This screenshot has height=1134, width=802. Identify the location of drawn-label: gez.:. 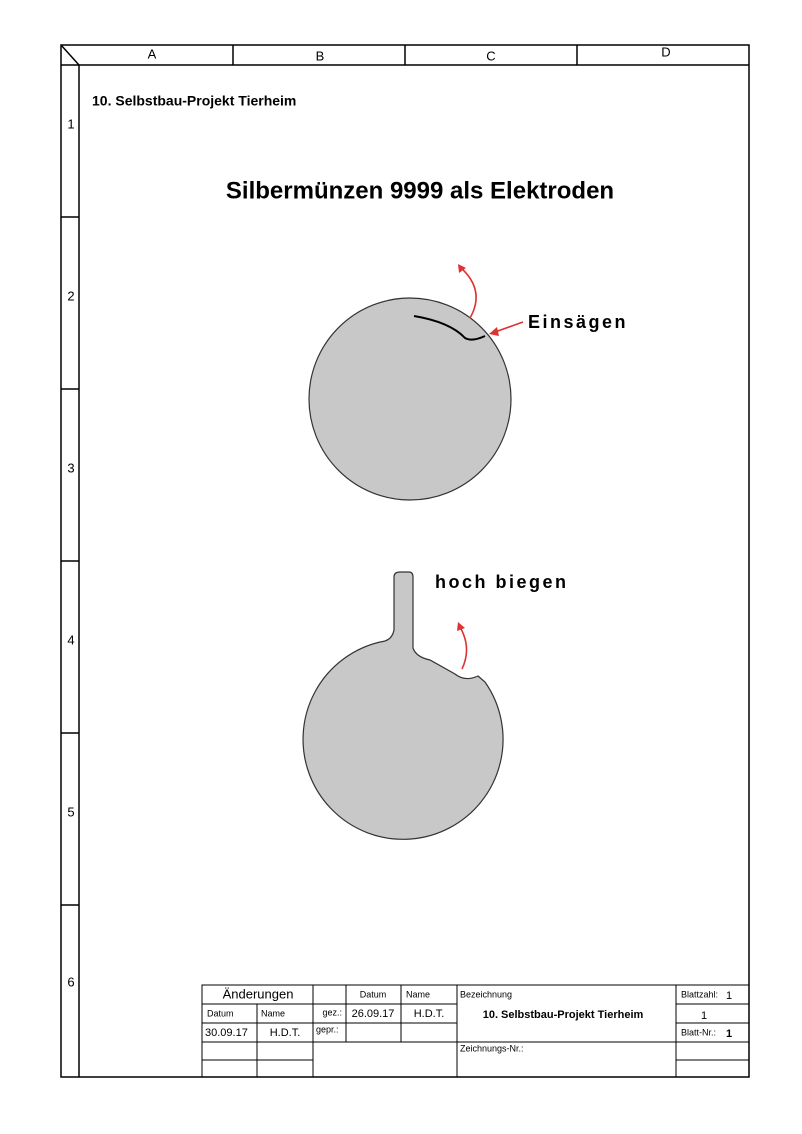
(332, 1012).